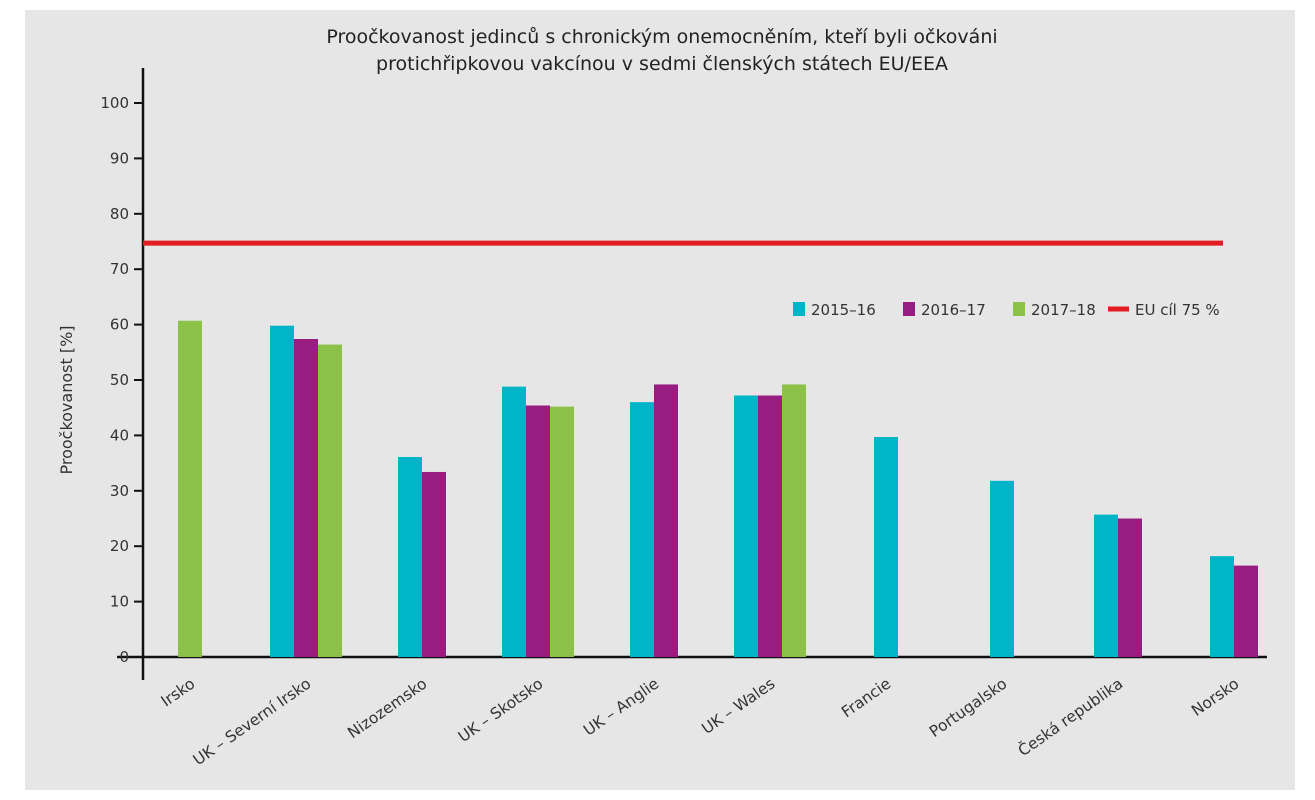 The image size is (1315, 800). Describe the element at coordinates (178, 693) in the screenshot. I see `x-category-label: Irsko` at that location.